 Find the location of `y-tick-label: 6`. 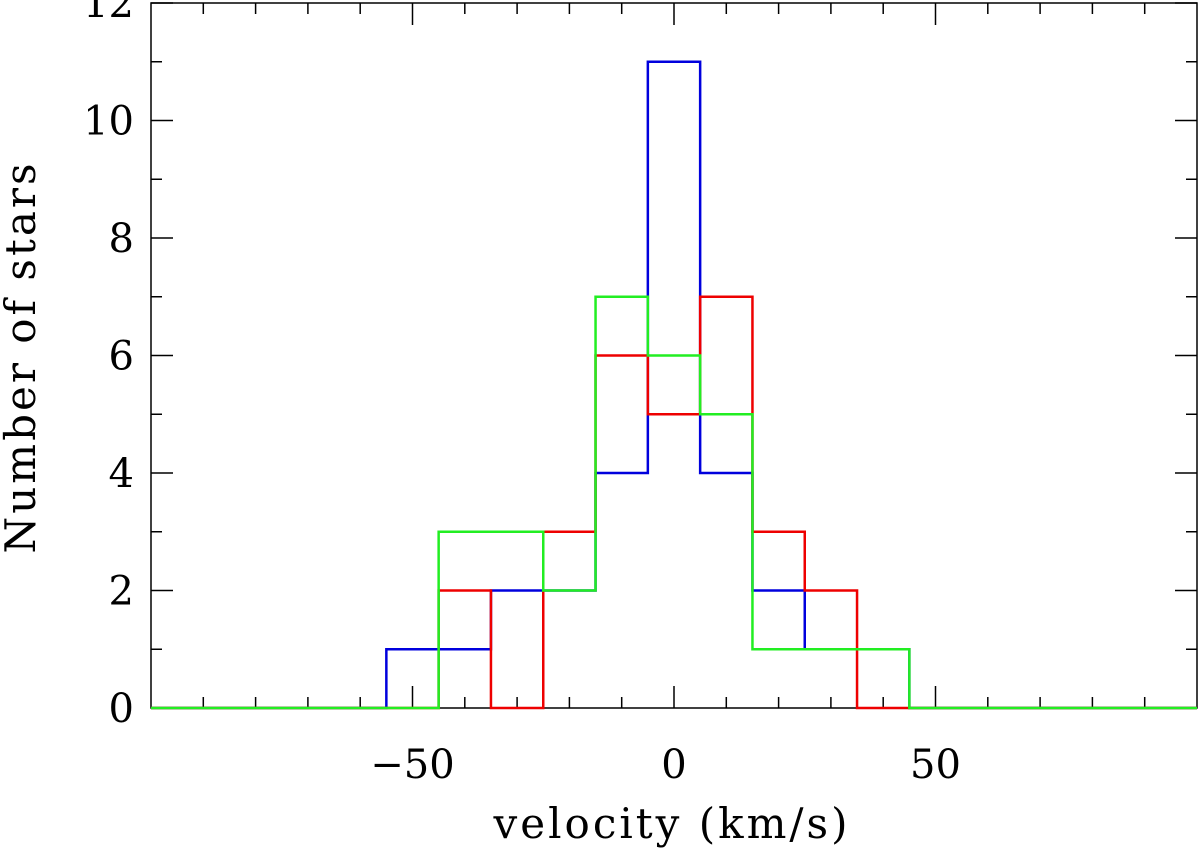

y-tick-label: 6 is located at coordinates (121, 357).